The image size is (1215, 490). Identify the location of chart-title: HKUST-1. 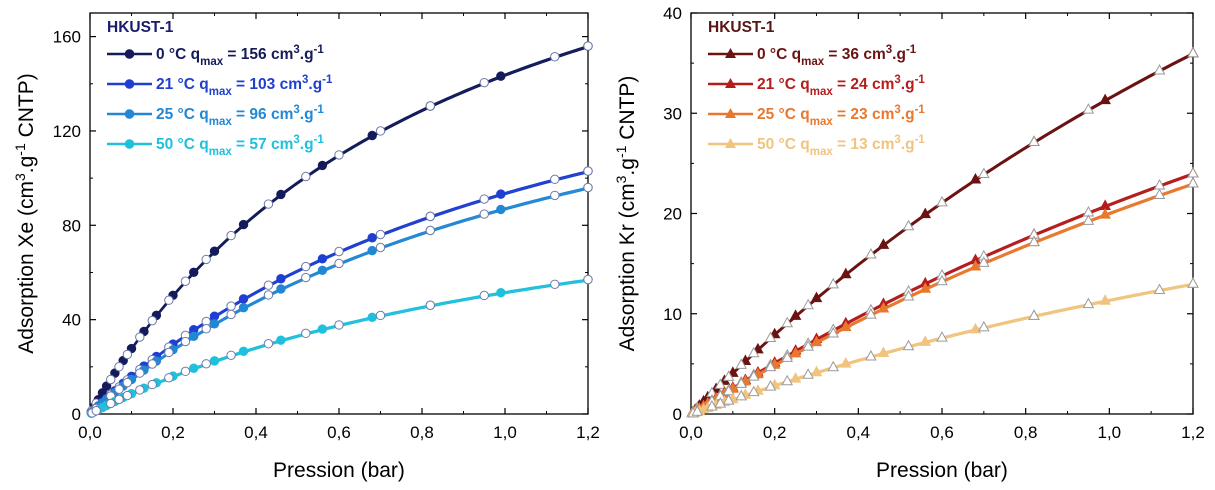
(741, 27).